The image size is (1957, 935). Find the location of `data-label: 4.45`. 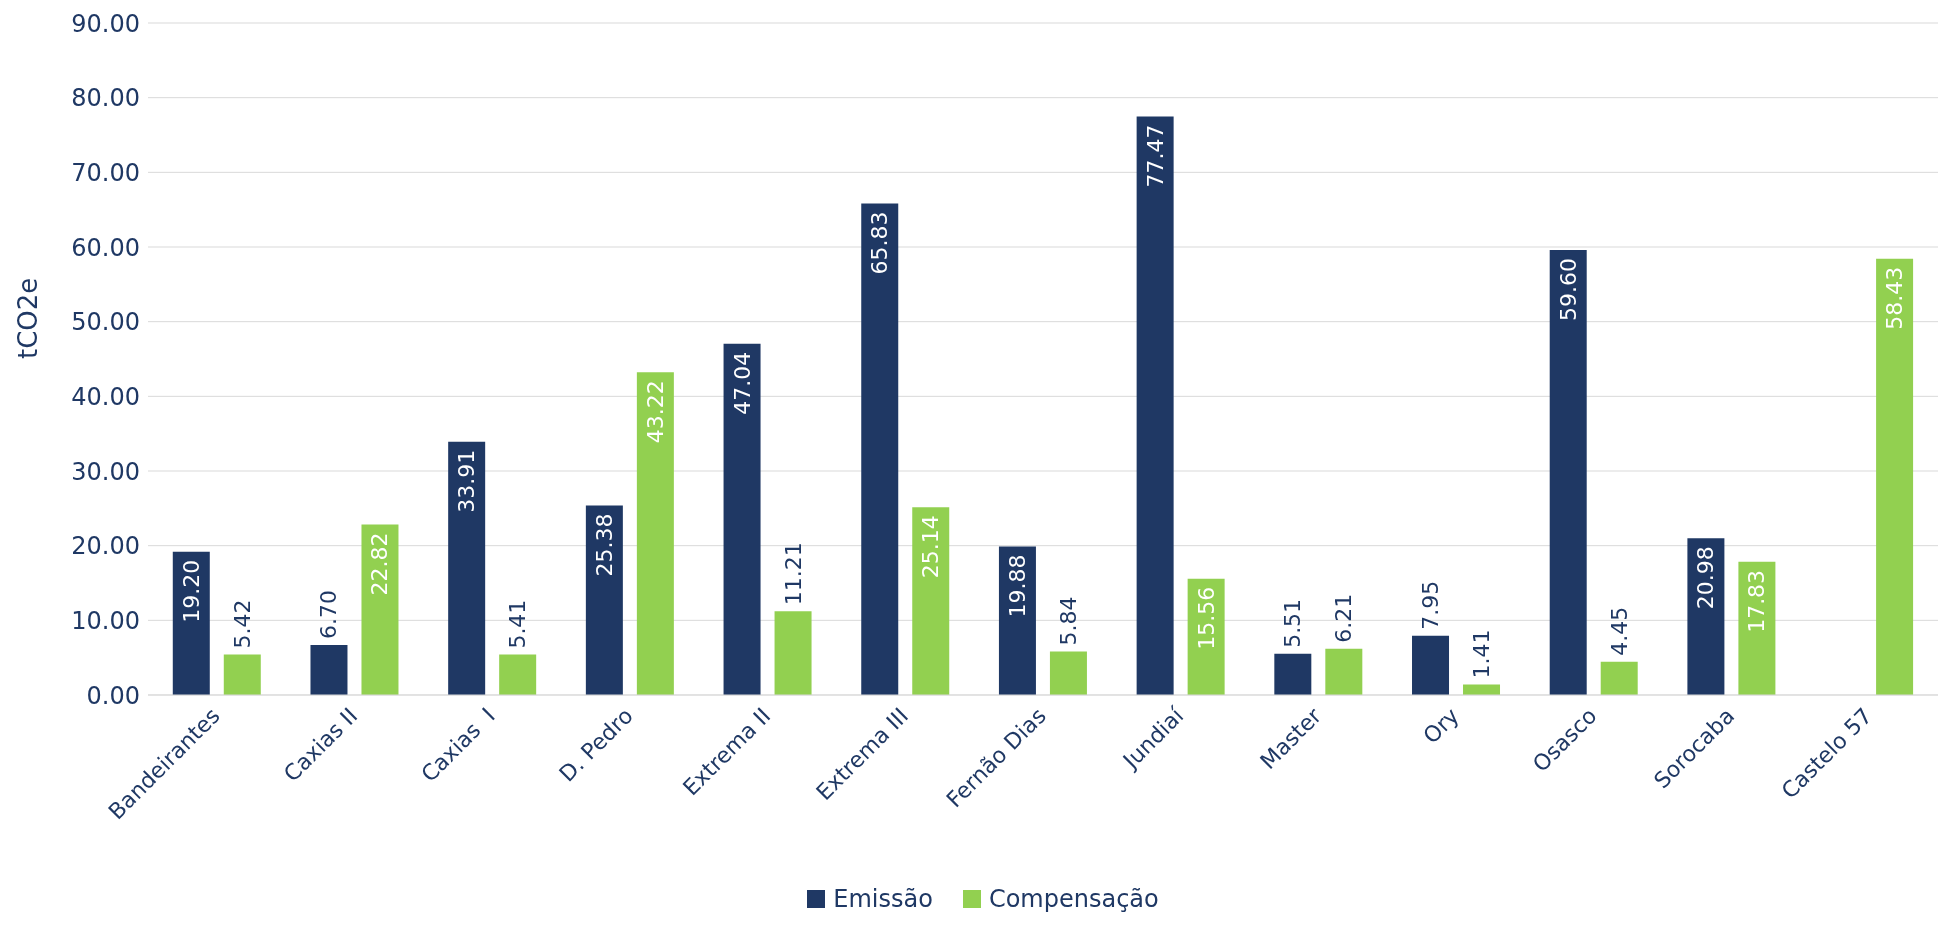

data-label: 4.45 is located at coordinates (1619, 631).